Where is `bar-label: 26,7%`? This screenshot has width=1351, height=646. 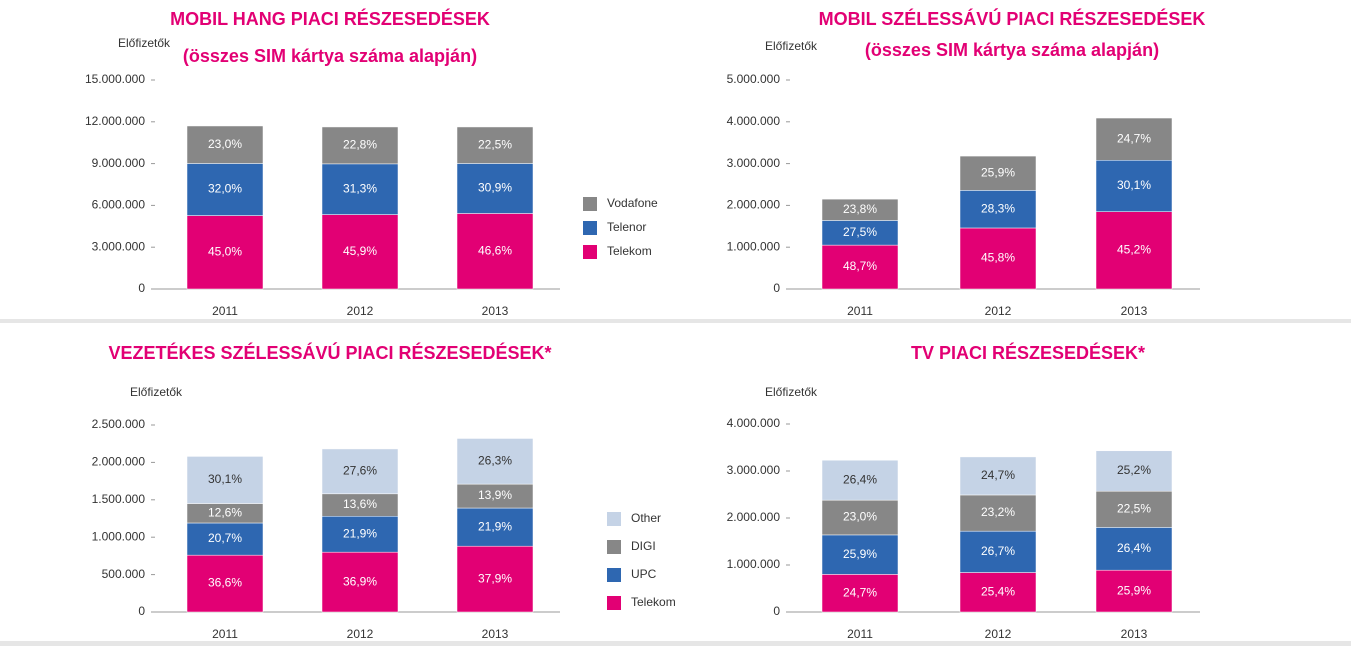
bar-label: 26,7% is located at coordinates (998, 551).